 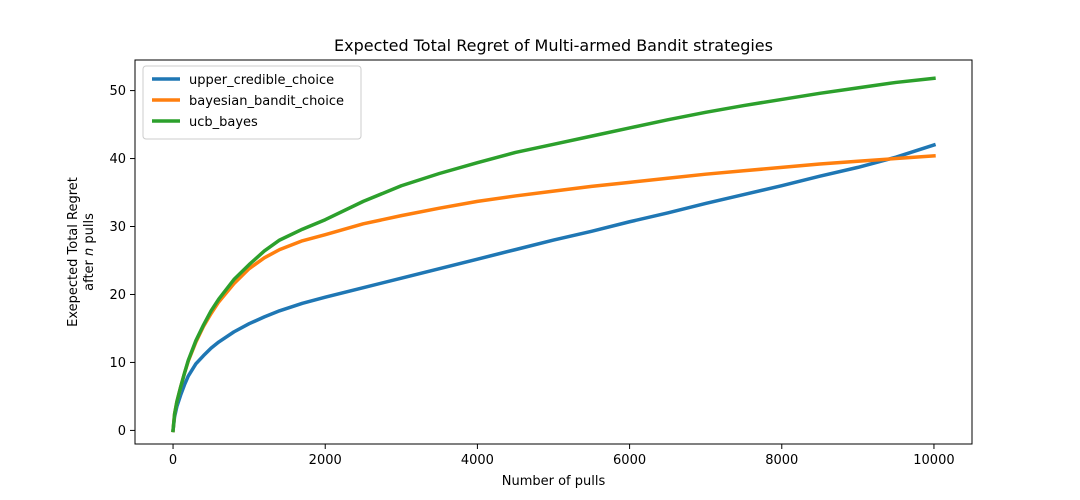 I want to click on legend-label-bayesian-bandit-choice: bayesian_bandit_choice, so click(x=266, y=101).